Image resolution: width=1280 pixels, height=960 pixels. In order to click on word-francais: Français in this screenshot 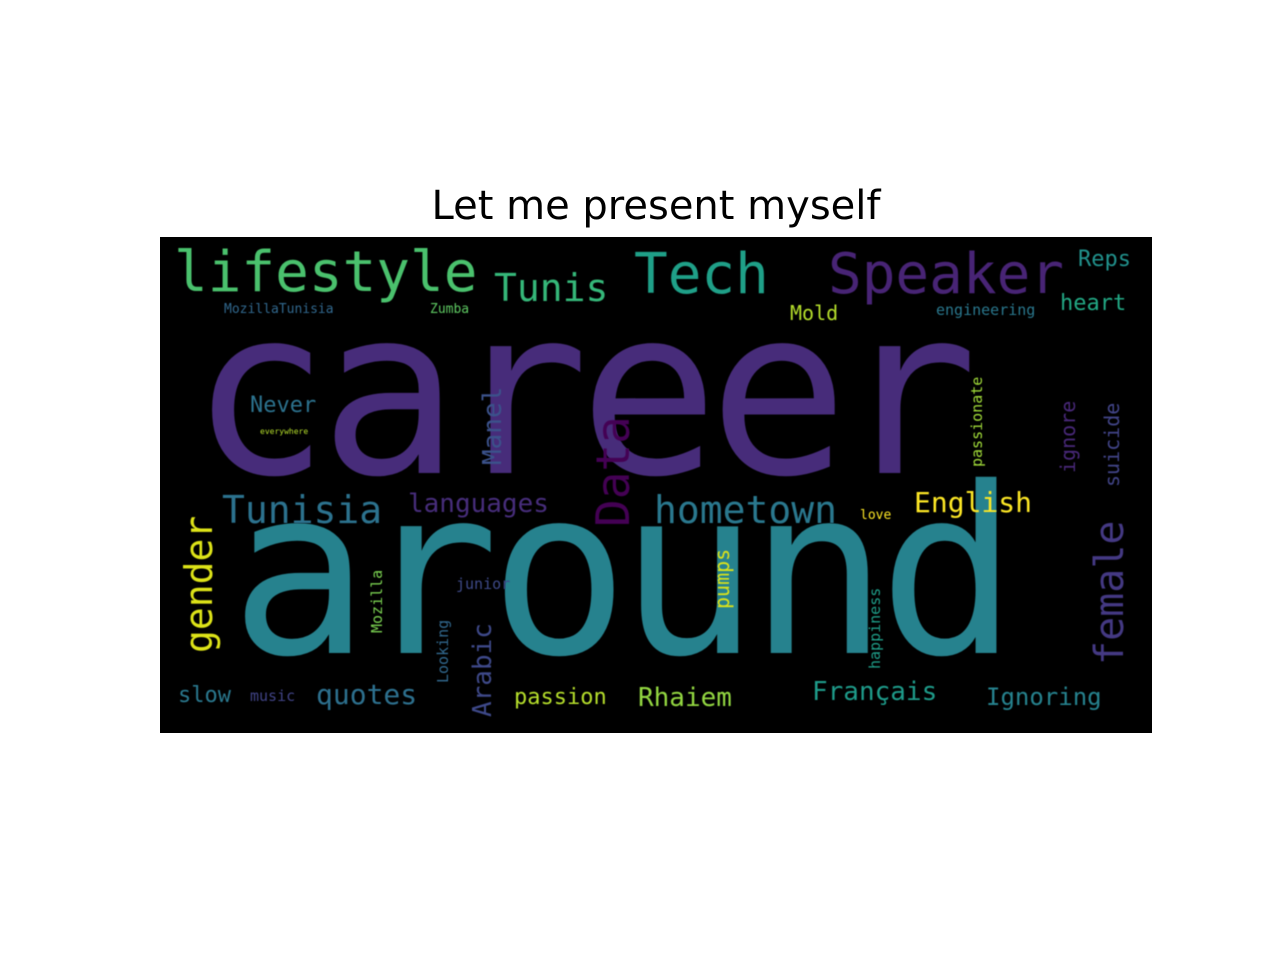, I will do `click(875, 692)`.